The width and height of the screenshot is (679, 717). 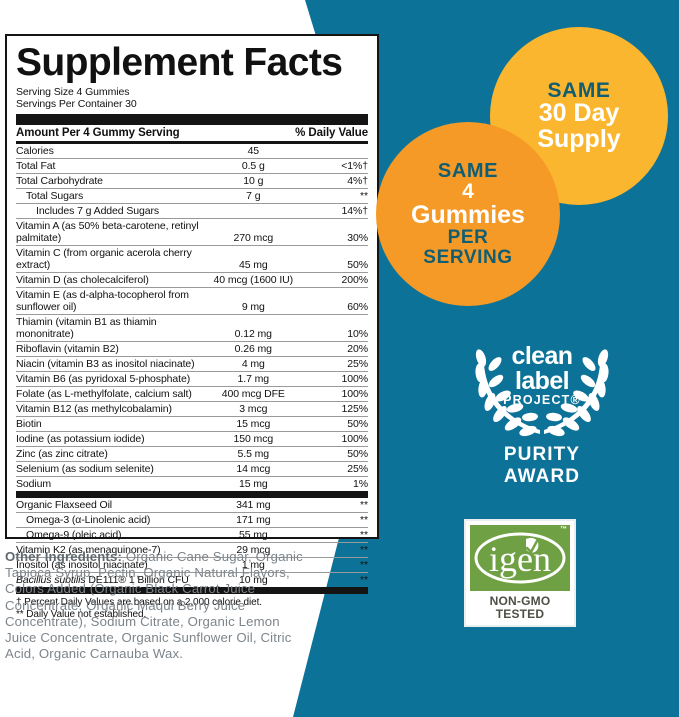 I want to click on nutrient-name: Bacillus subtilis DE111® 1 Billion CFU, so click(x=114, y=583).